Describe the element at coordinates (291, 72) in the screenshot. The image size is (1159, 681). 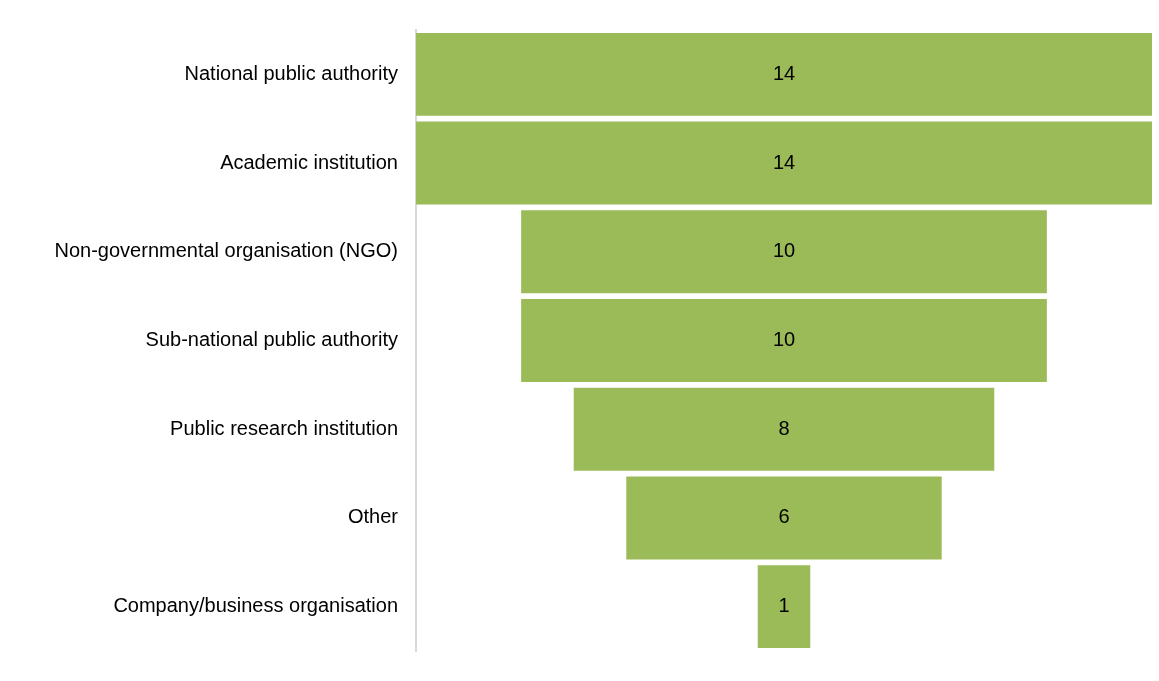
I see `category-label: National public authority` at that location.